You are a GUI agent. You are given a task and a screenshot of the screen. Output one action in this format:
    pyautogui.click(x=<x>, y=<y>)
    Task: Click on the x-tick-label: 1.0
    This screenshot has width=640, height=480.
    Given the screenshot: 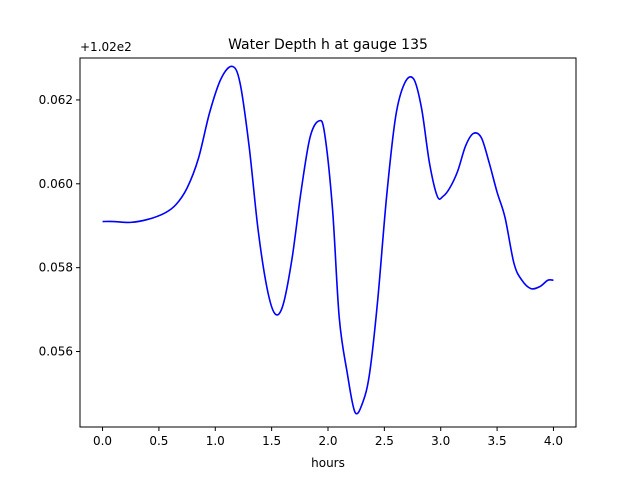 What is the action you would take?
    pyautogui.click(x=215, y=441)
    